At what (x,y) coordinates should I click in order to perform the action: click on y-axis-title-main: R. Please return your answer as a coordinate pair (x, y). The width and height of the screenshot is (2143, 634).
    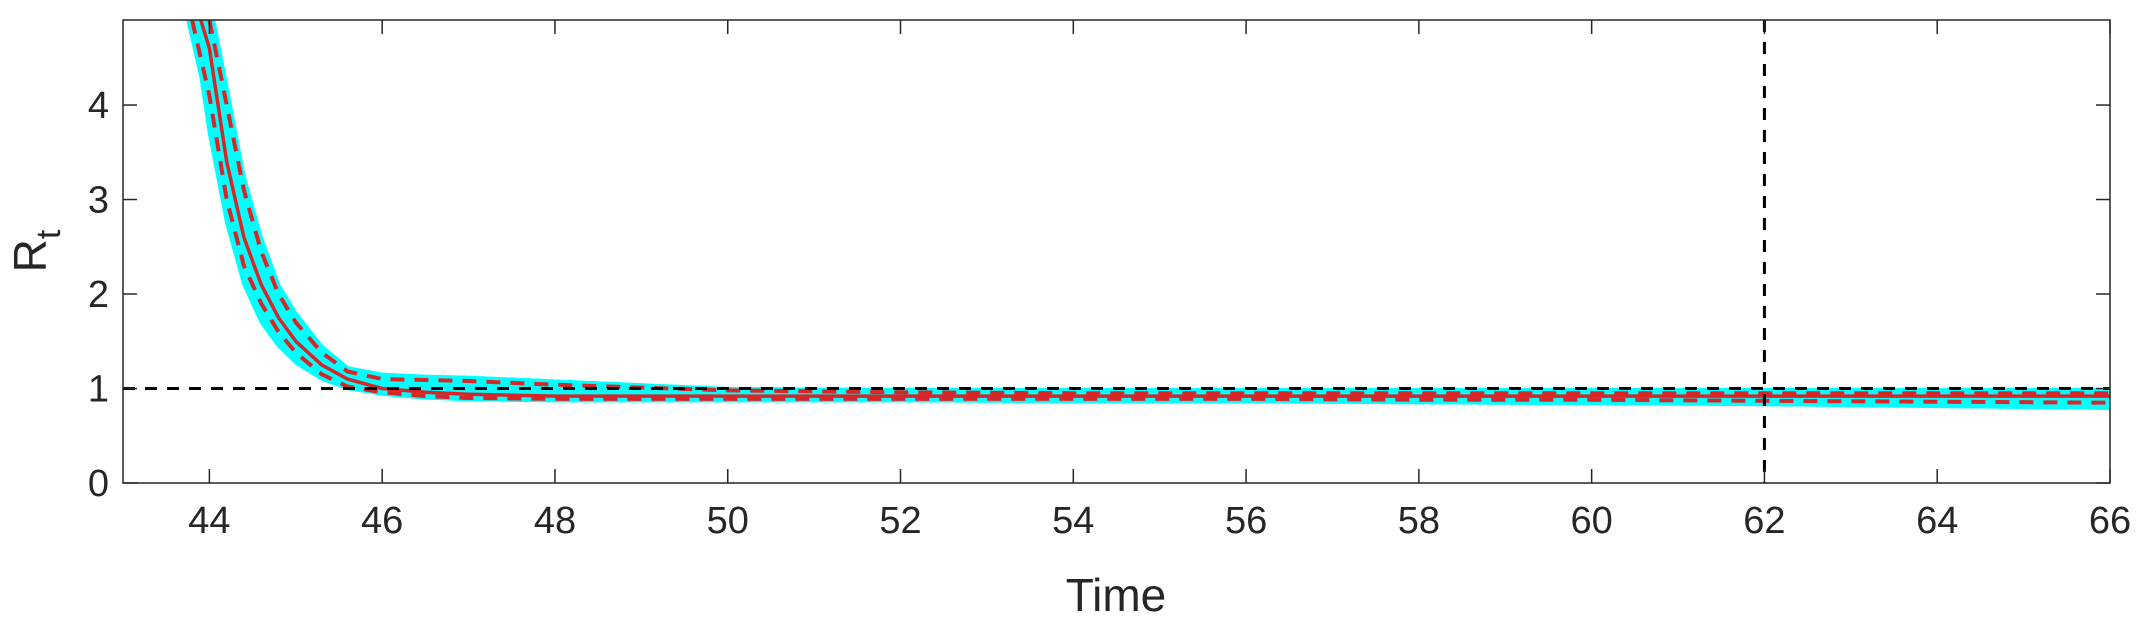
    Looking at the image, I should click on (30, 255).